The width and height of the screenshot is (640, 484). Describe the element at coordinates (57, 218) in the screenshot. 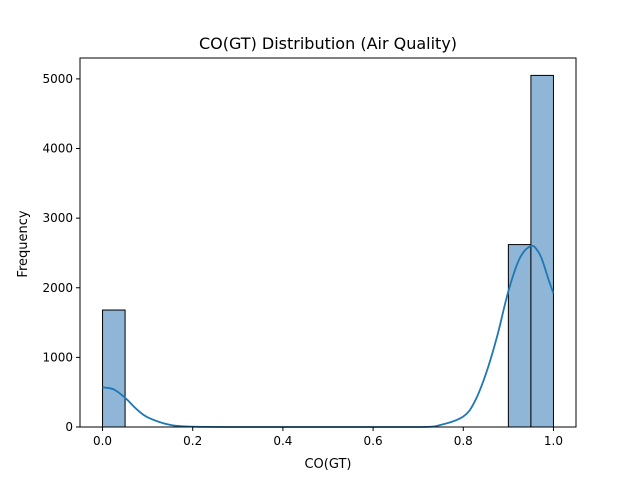

I see `y-tick-label: 3000` at that location.